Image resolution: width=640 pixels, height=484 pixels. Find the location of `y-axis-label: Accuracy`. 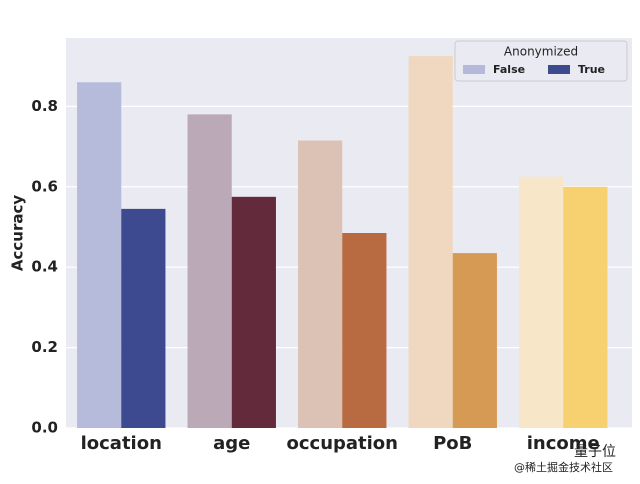

y-axis-label: Accuracy is located at coordinates (18, 233).